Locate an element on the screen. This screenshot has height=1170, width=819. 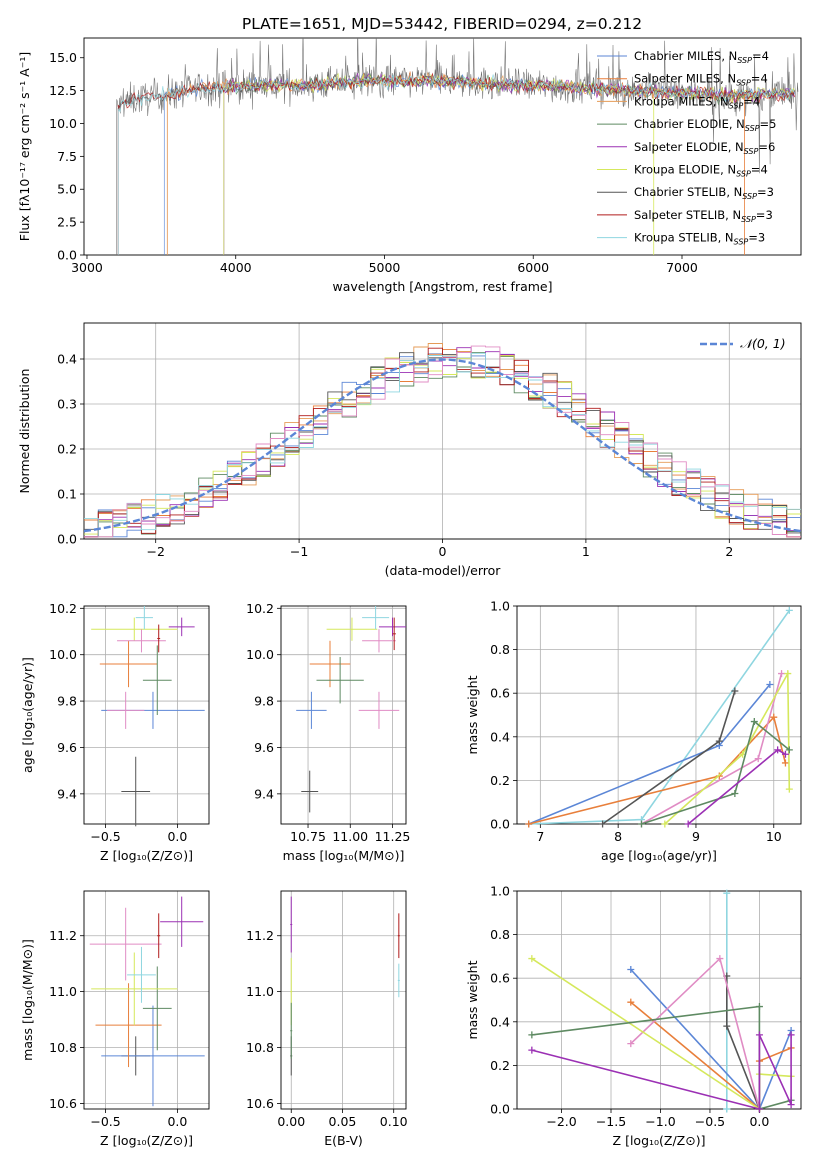
y-tick-label: 1.0 is located at coordinates (500, 606).